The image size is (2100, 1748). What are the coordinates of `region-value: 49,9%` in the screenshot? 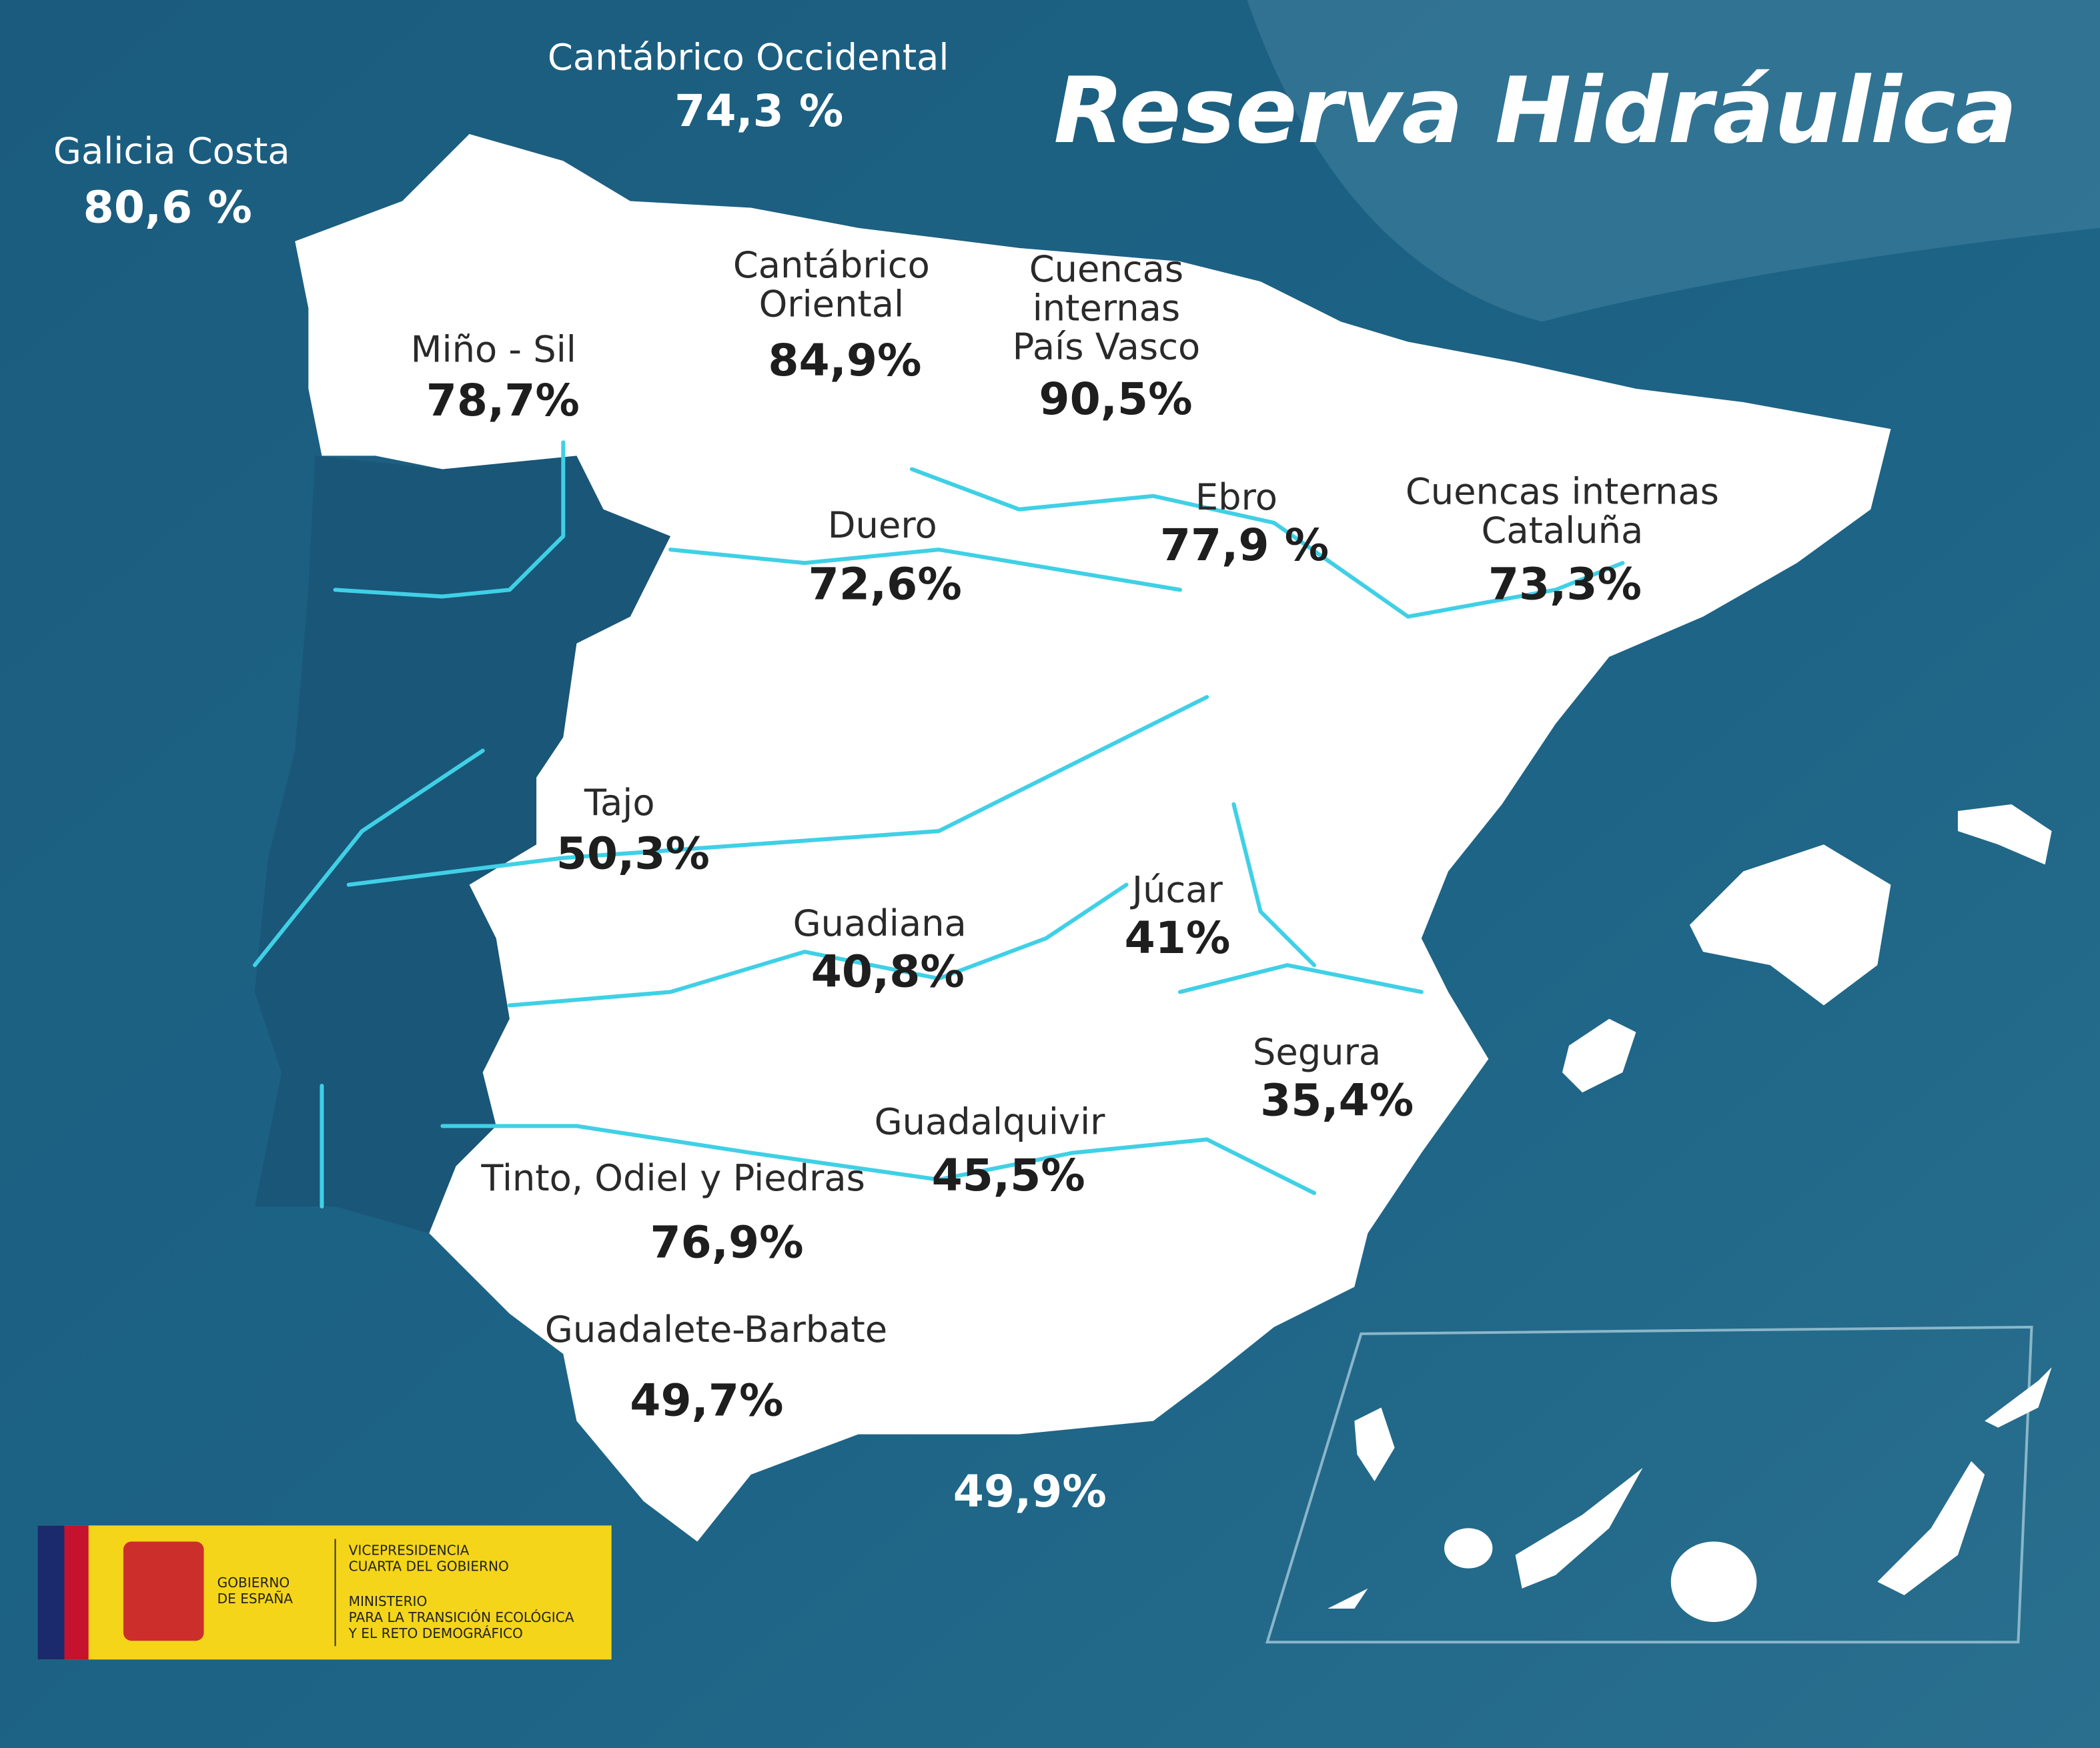 It's located at (1030, 1491).